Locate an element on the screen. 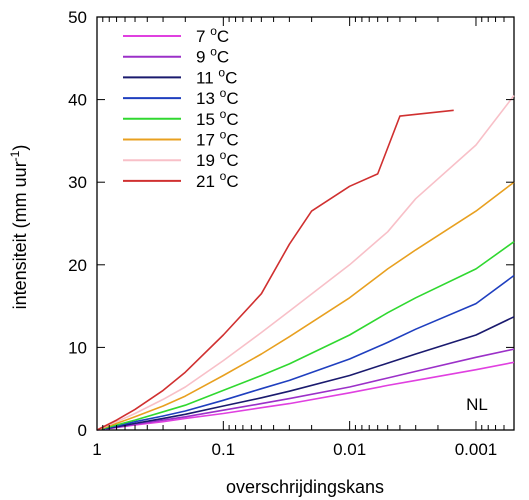 Image resolution: width=529 pixels, height=500 pixels. y-tick-label: 40 is located at coordinates (77, 100).